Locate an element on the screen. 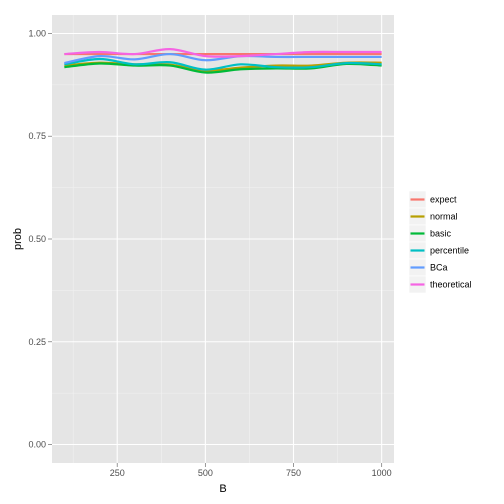  legend-label: expect is located at coordinates (443, 200).